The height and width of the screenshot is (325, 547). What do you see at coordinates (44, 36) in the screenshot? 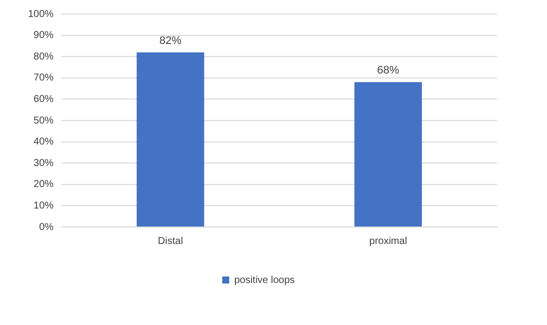
I see `y-tick-label: 90%` at bounding box center [44, 36].